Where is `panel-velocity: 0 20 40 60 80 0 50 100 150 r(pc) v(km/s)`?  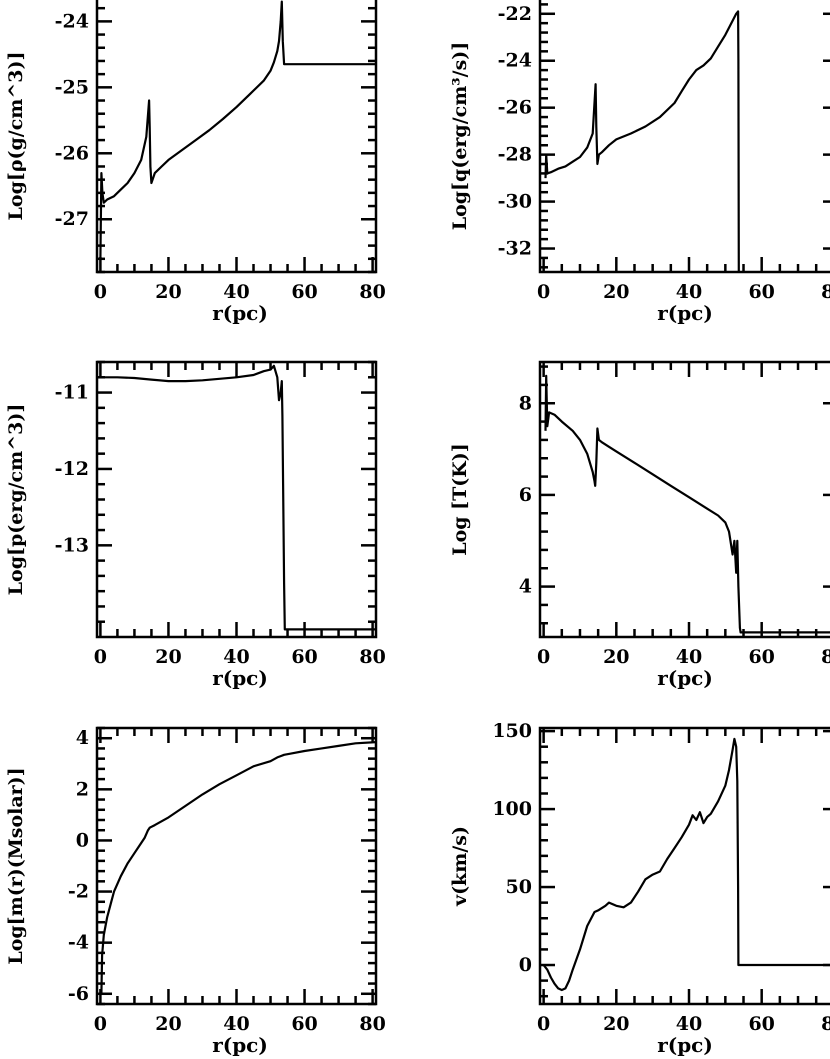 panel-velocity: 0 20 40 60 80 0 50 100 150 r(pc) v(km/s) is located at coordinates (639, 888).